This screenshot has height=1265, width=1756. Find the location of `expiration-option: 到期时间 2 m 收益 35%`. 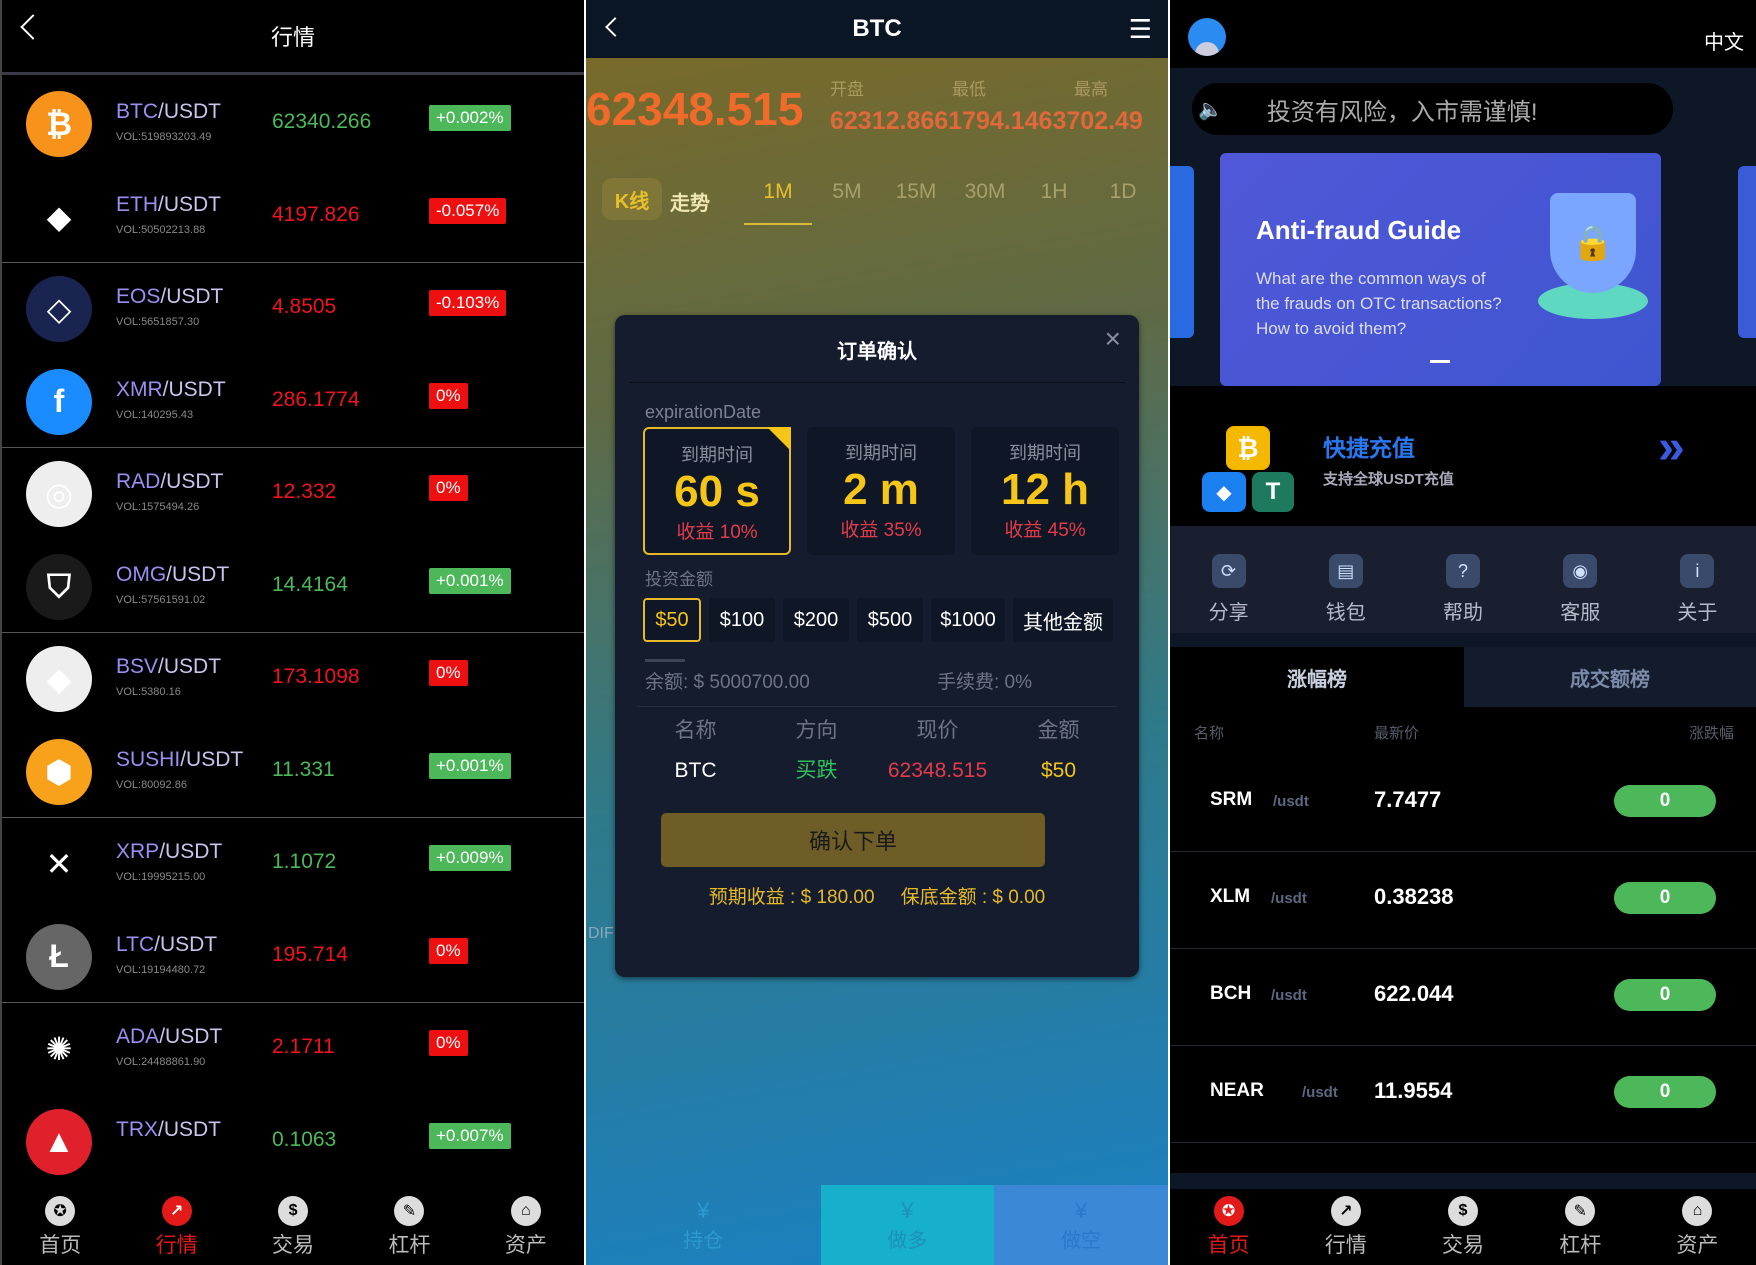

expiration-option: 到期时间 2 m 收益 35% is located at coordinates (881, 491).